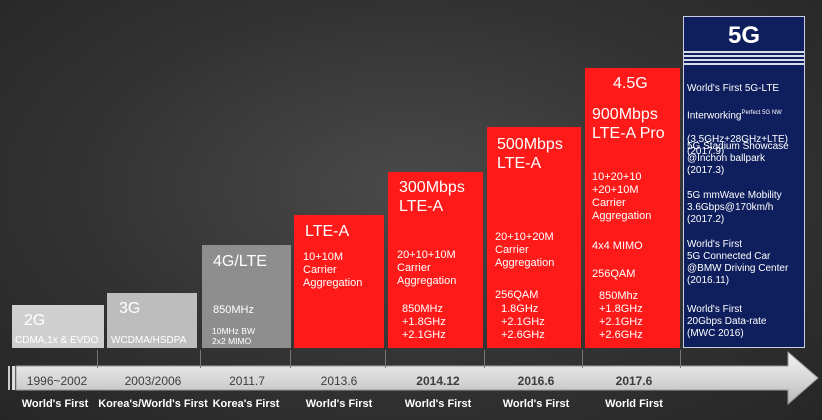 This screenshot has width=822, height=420. Describe the element at coordinates (432, 197) in the screenshot. I see `block-title: 300Mbps LTE-A` at that location.